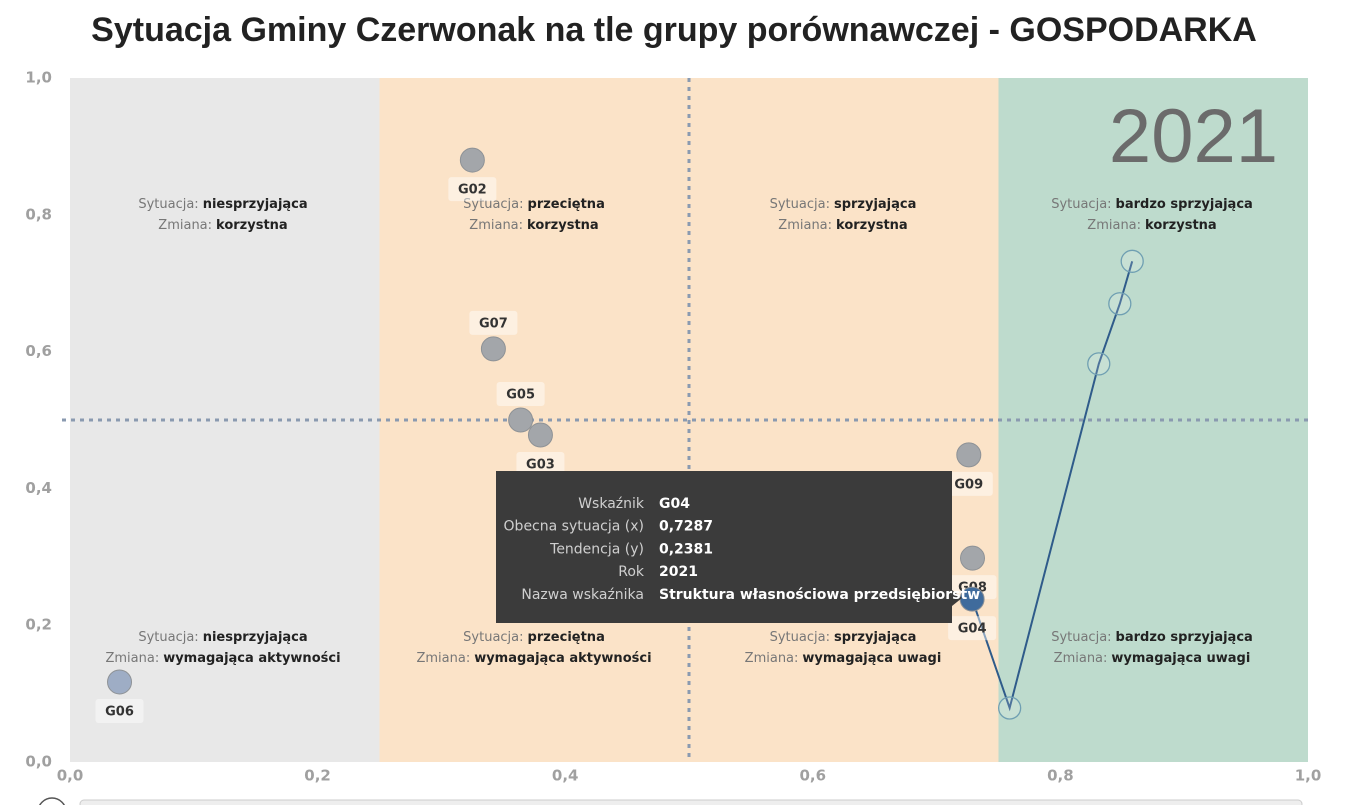  Describe the element at coordinates (70, 776) in the screenshot. I see `x-tick-label: 0,0` at that location.